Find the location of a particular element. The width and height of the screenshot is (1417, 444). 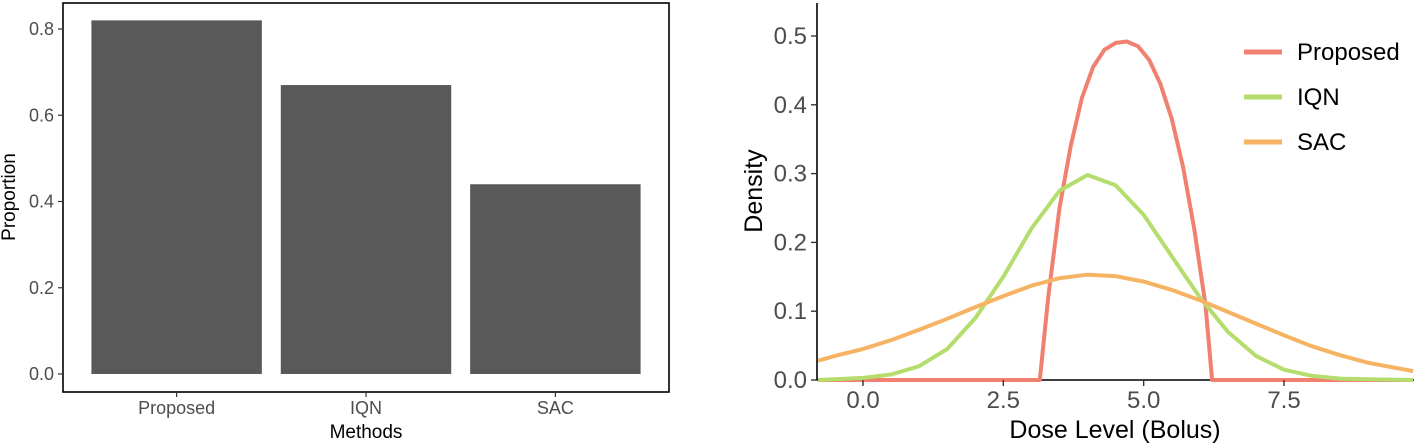

density-y-tick-label: 0.2 is located at coordinates (790, 242).